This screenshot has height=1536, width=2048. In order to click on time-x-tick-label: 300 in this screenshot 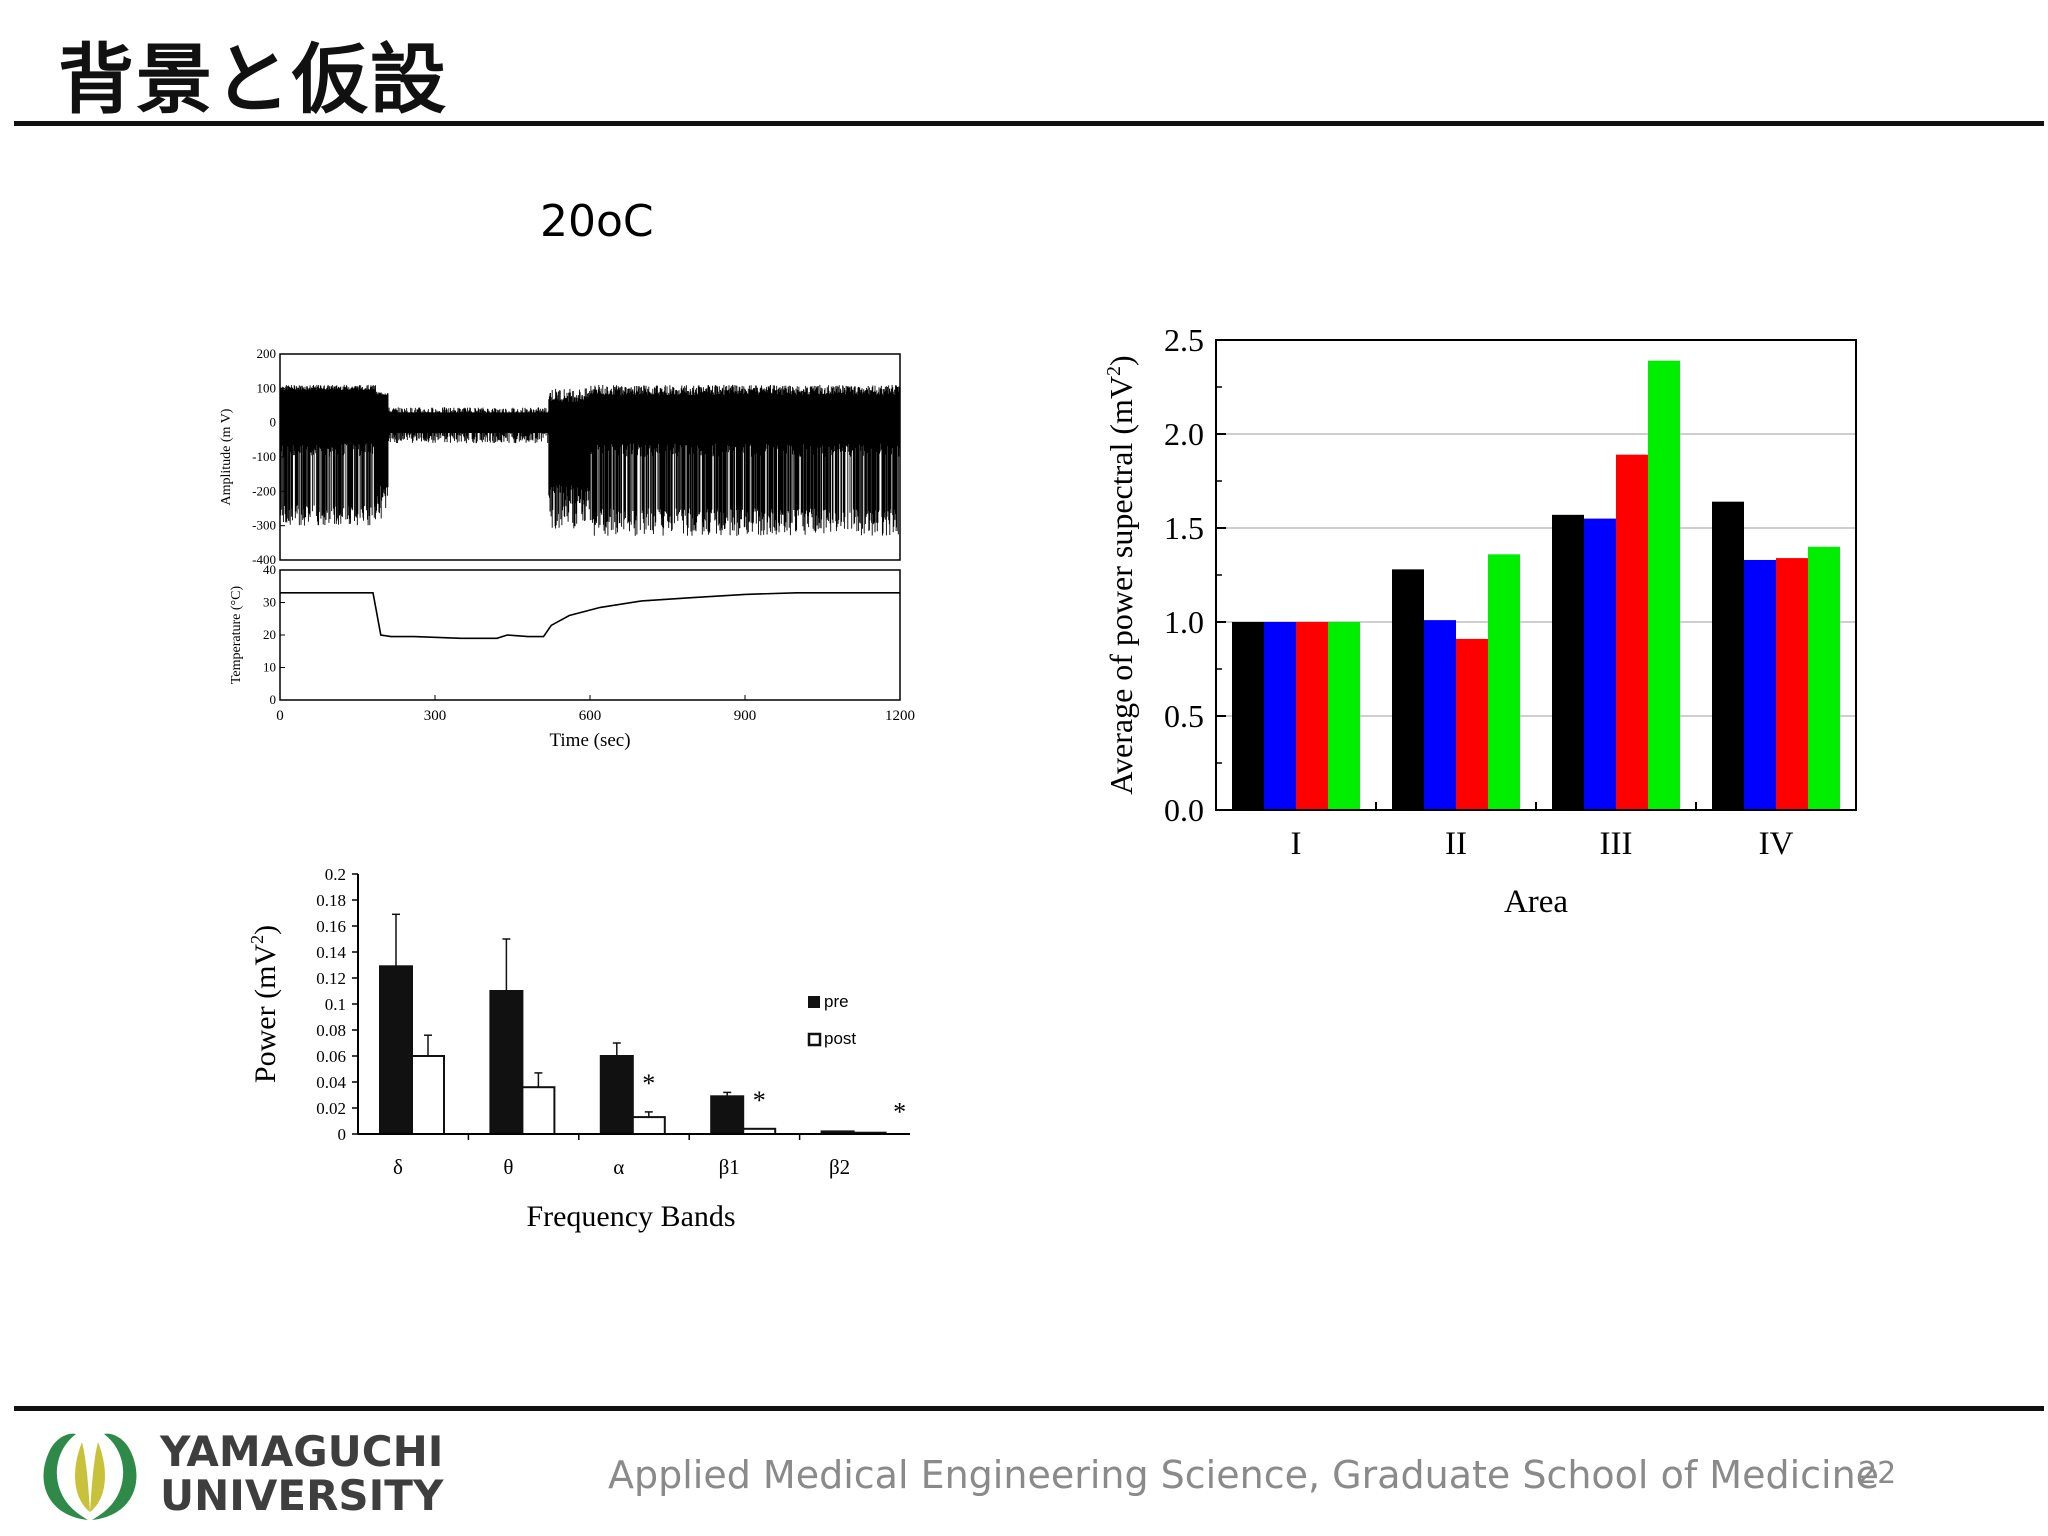, I will do `click(435, 716)`.